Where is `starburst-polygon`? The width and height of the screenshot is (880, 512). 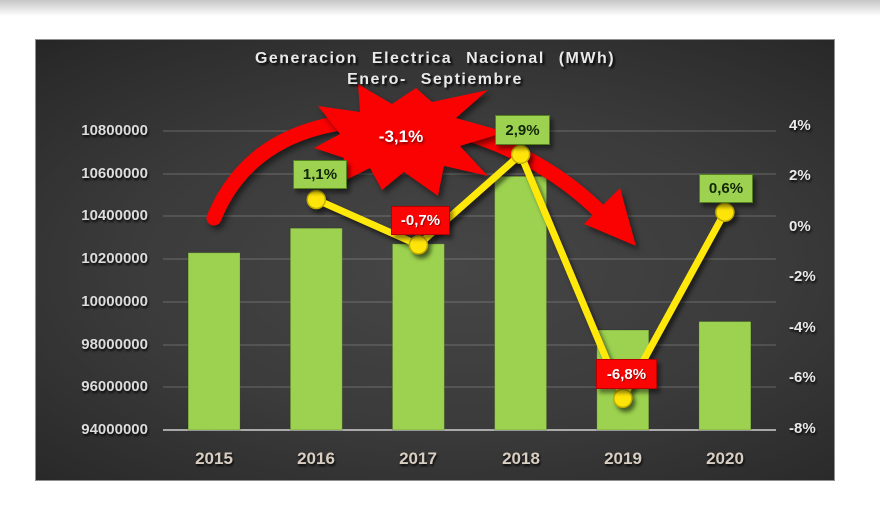 starburst-polygon is located at coordinates (410, 140).